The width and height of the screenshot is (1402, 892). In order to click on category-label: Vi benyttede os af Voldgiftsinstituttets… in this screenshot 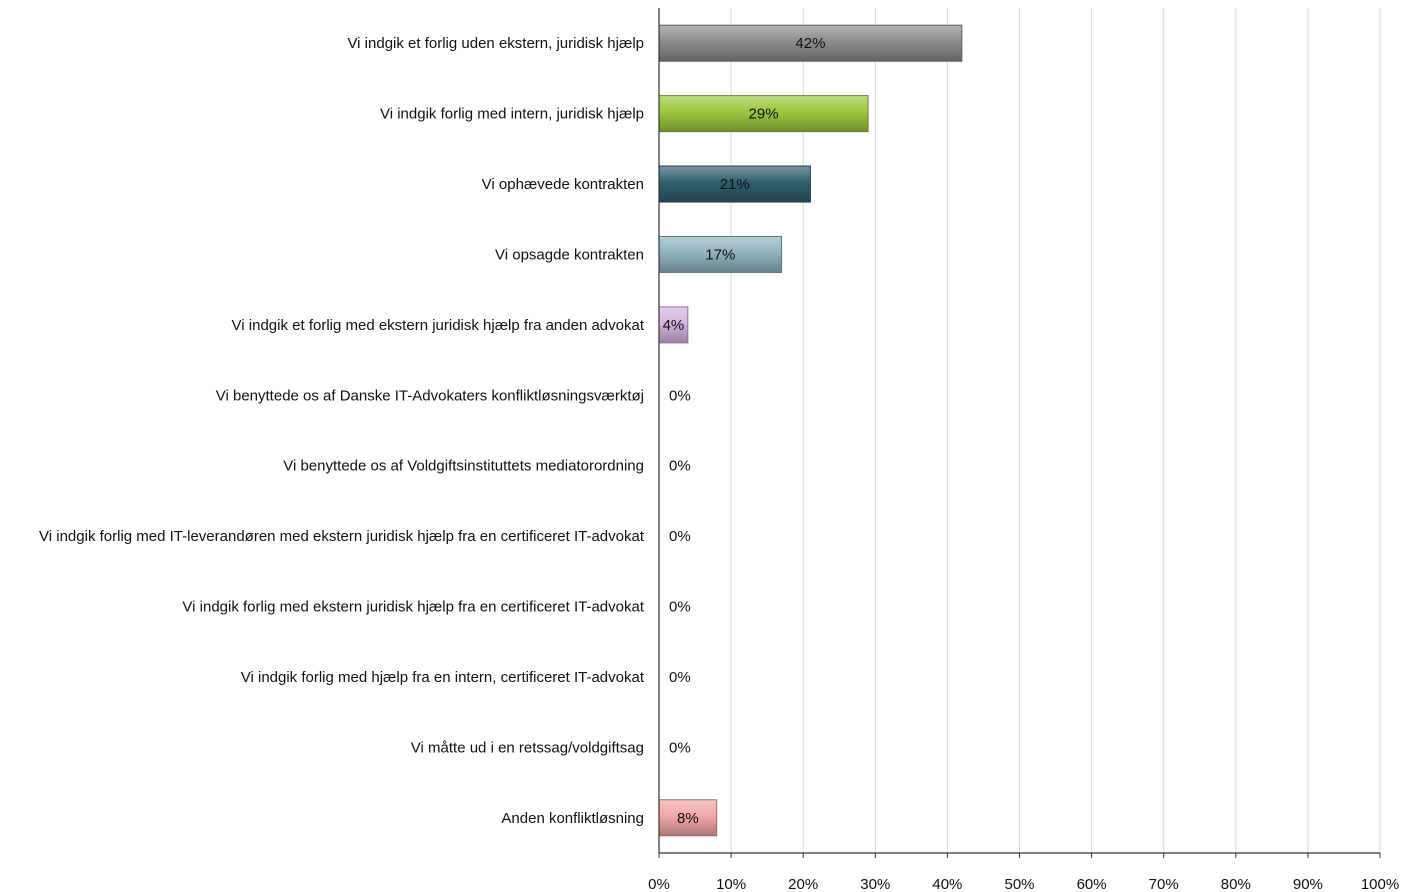, I will do `click(463, 466)`.